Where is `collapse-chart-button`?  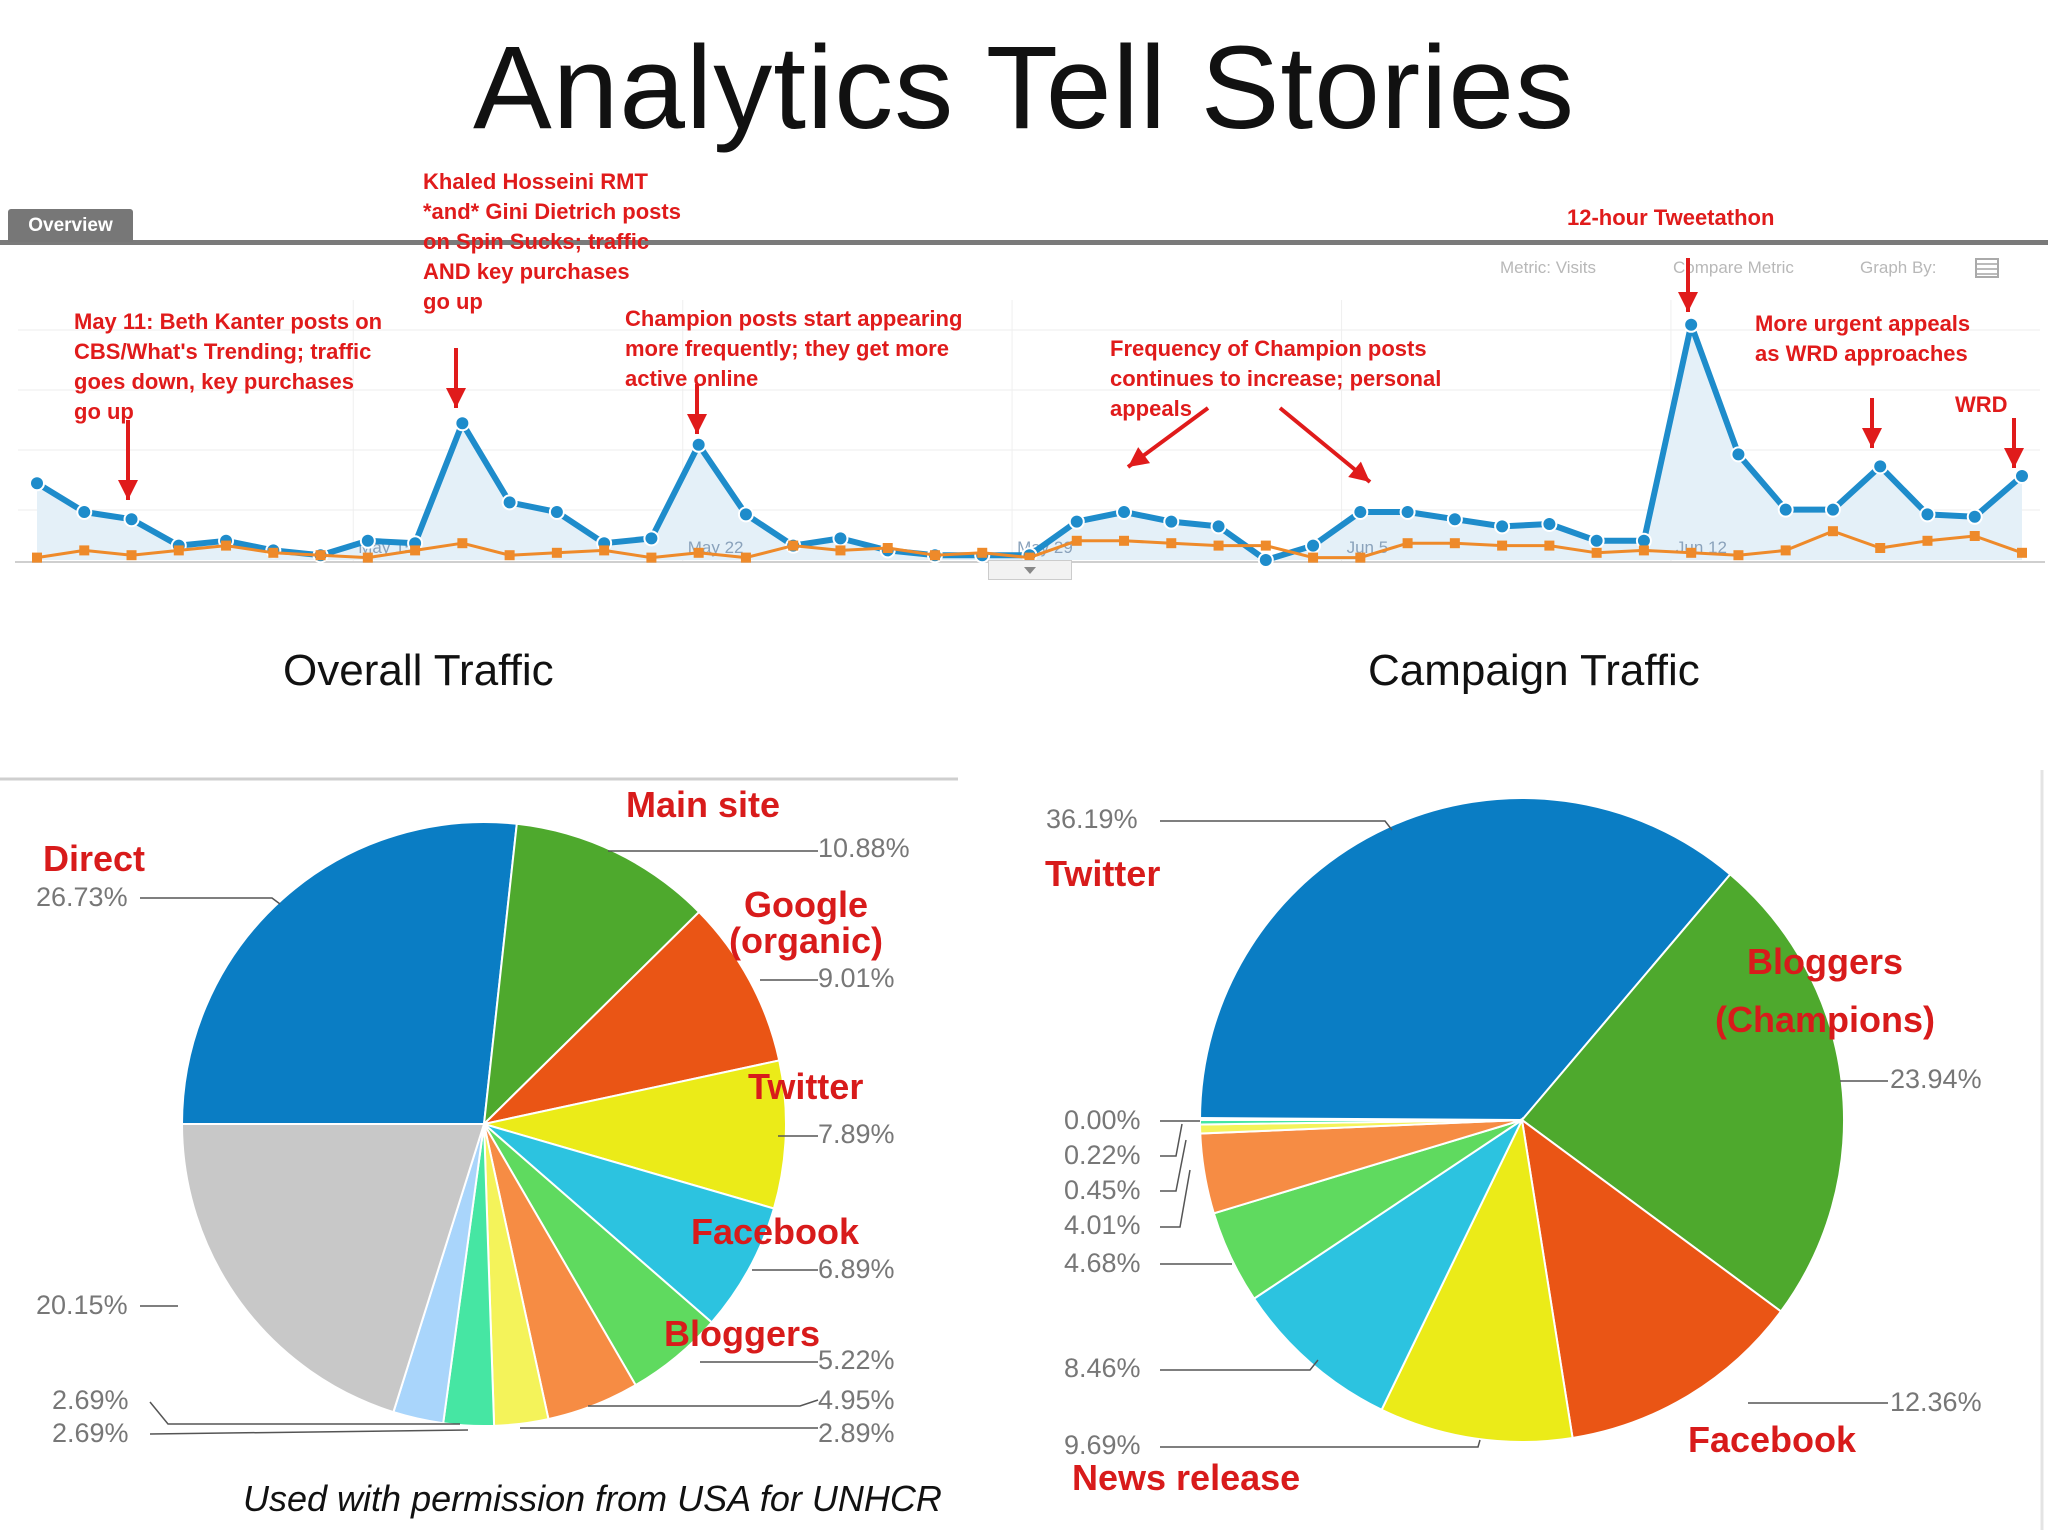
collapse-chart-button is located at coordinates (1030, 570).